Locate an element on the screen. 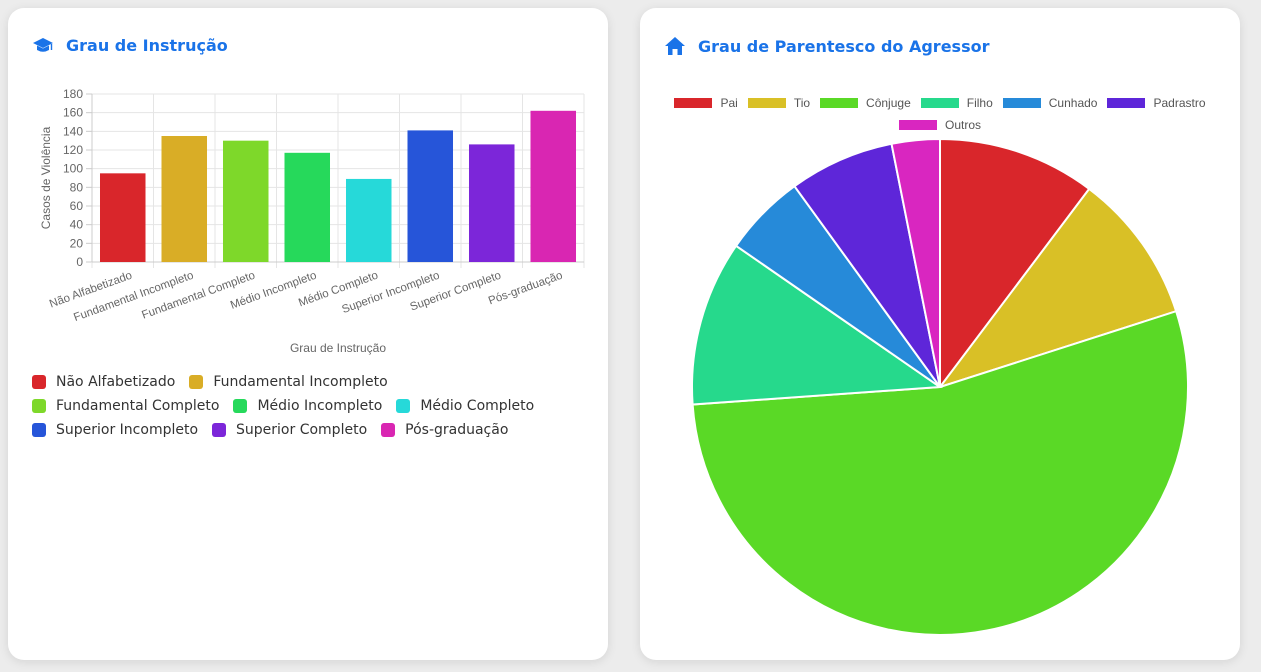  legend-item: Não Alfabetizado is located at coordinates (103, 382).